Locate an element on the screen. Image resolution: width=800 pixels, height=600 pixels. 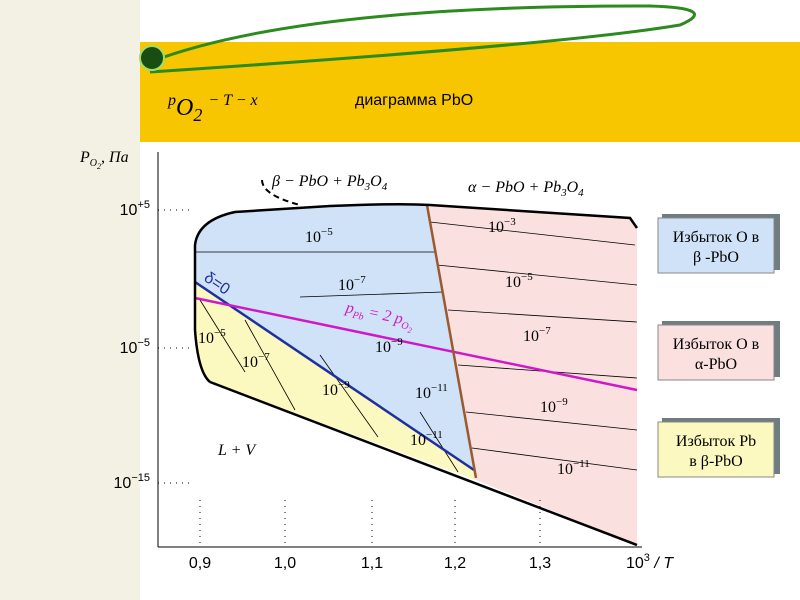
t: β − PbO + Pb is located at coordinates (318, 181).